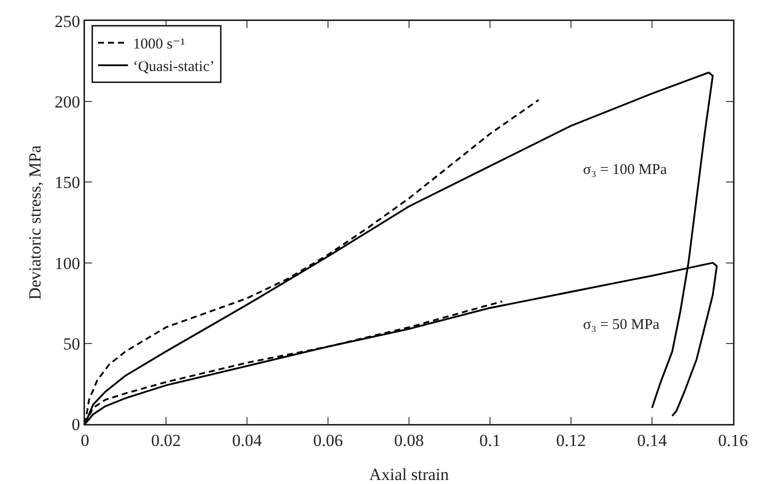  What do you see at coordinates (328, 440) in the screenshot?
I see `x-tick-label: 0.06` at bounding box center [328, 440].